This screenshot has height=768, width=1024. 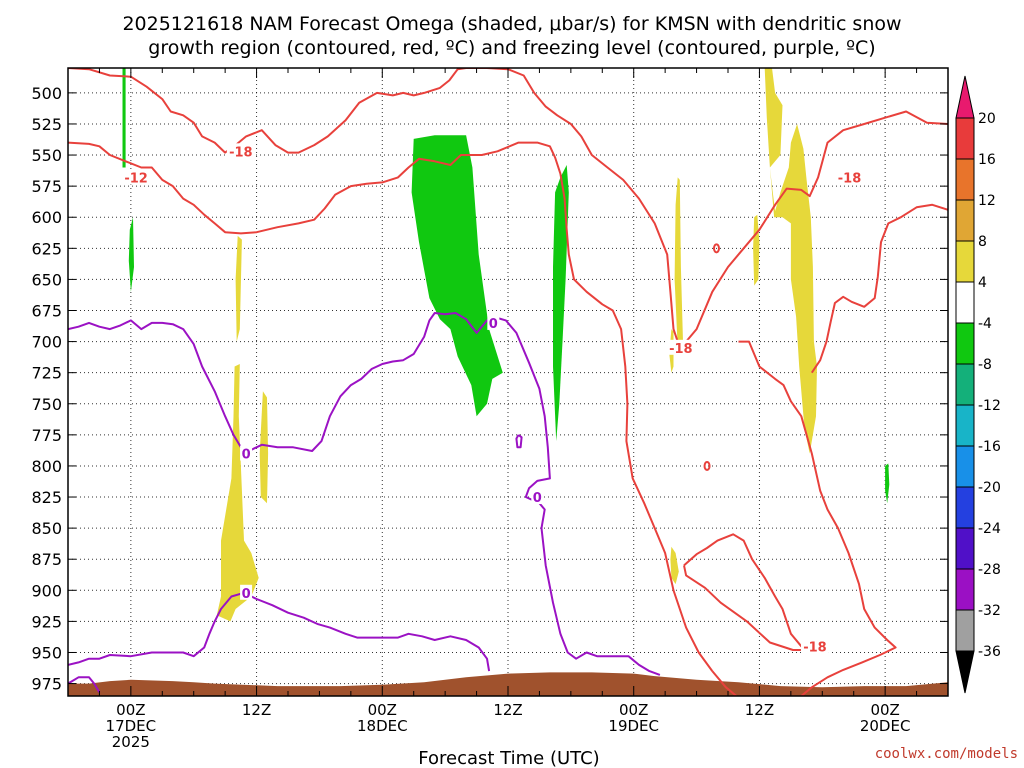 I want to click on colorbar-label-3: 8, so click(x=982, y=242).